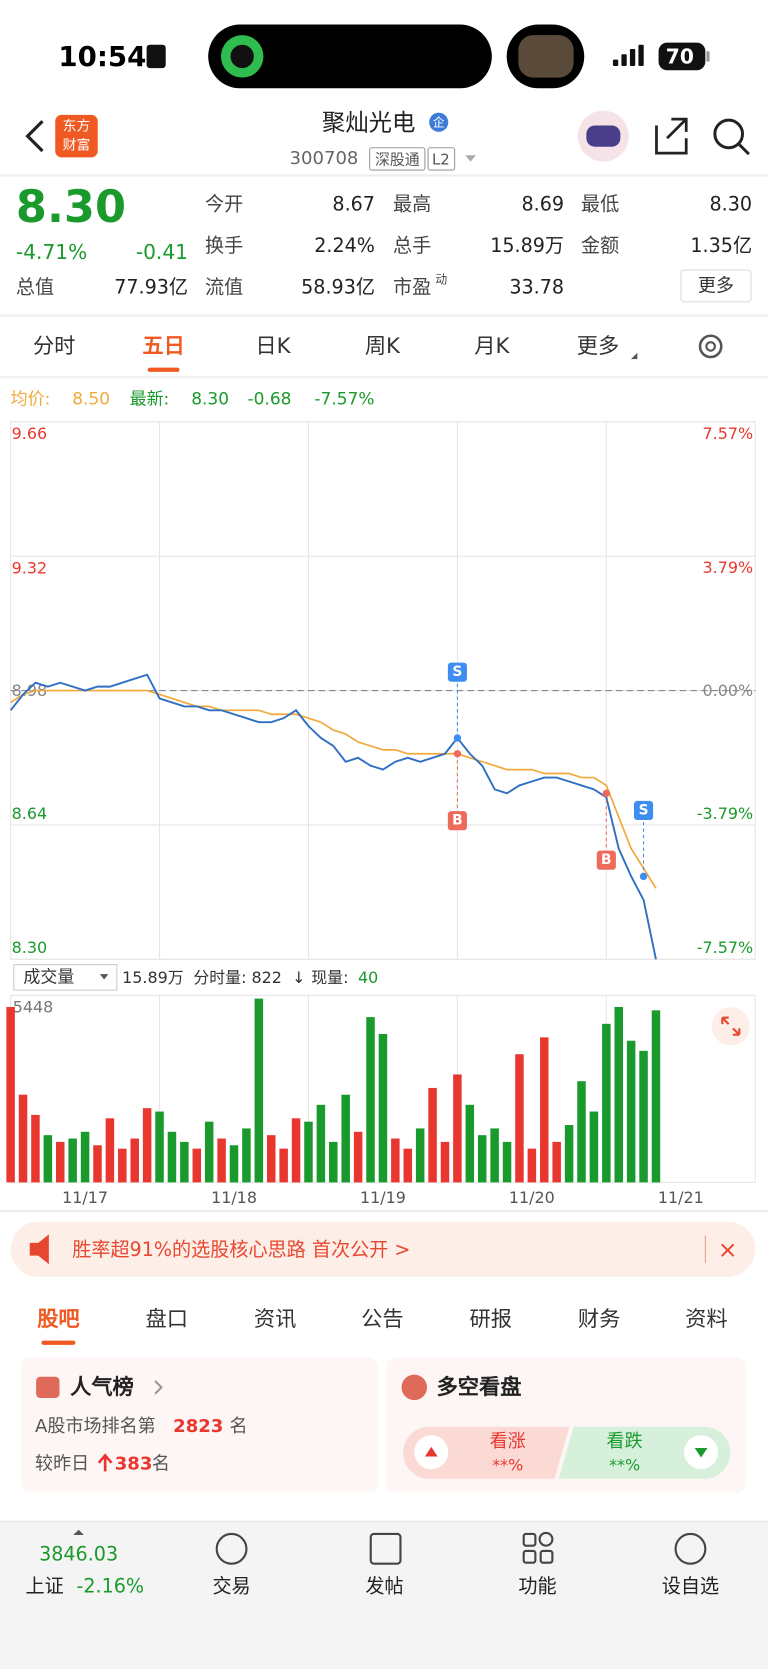 This screenshot has height=1669, width=768. What do you see at coordinates (710, 346) in the screenshot?
I see `settings-icon` at bounding box center [710, 346].